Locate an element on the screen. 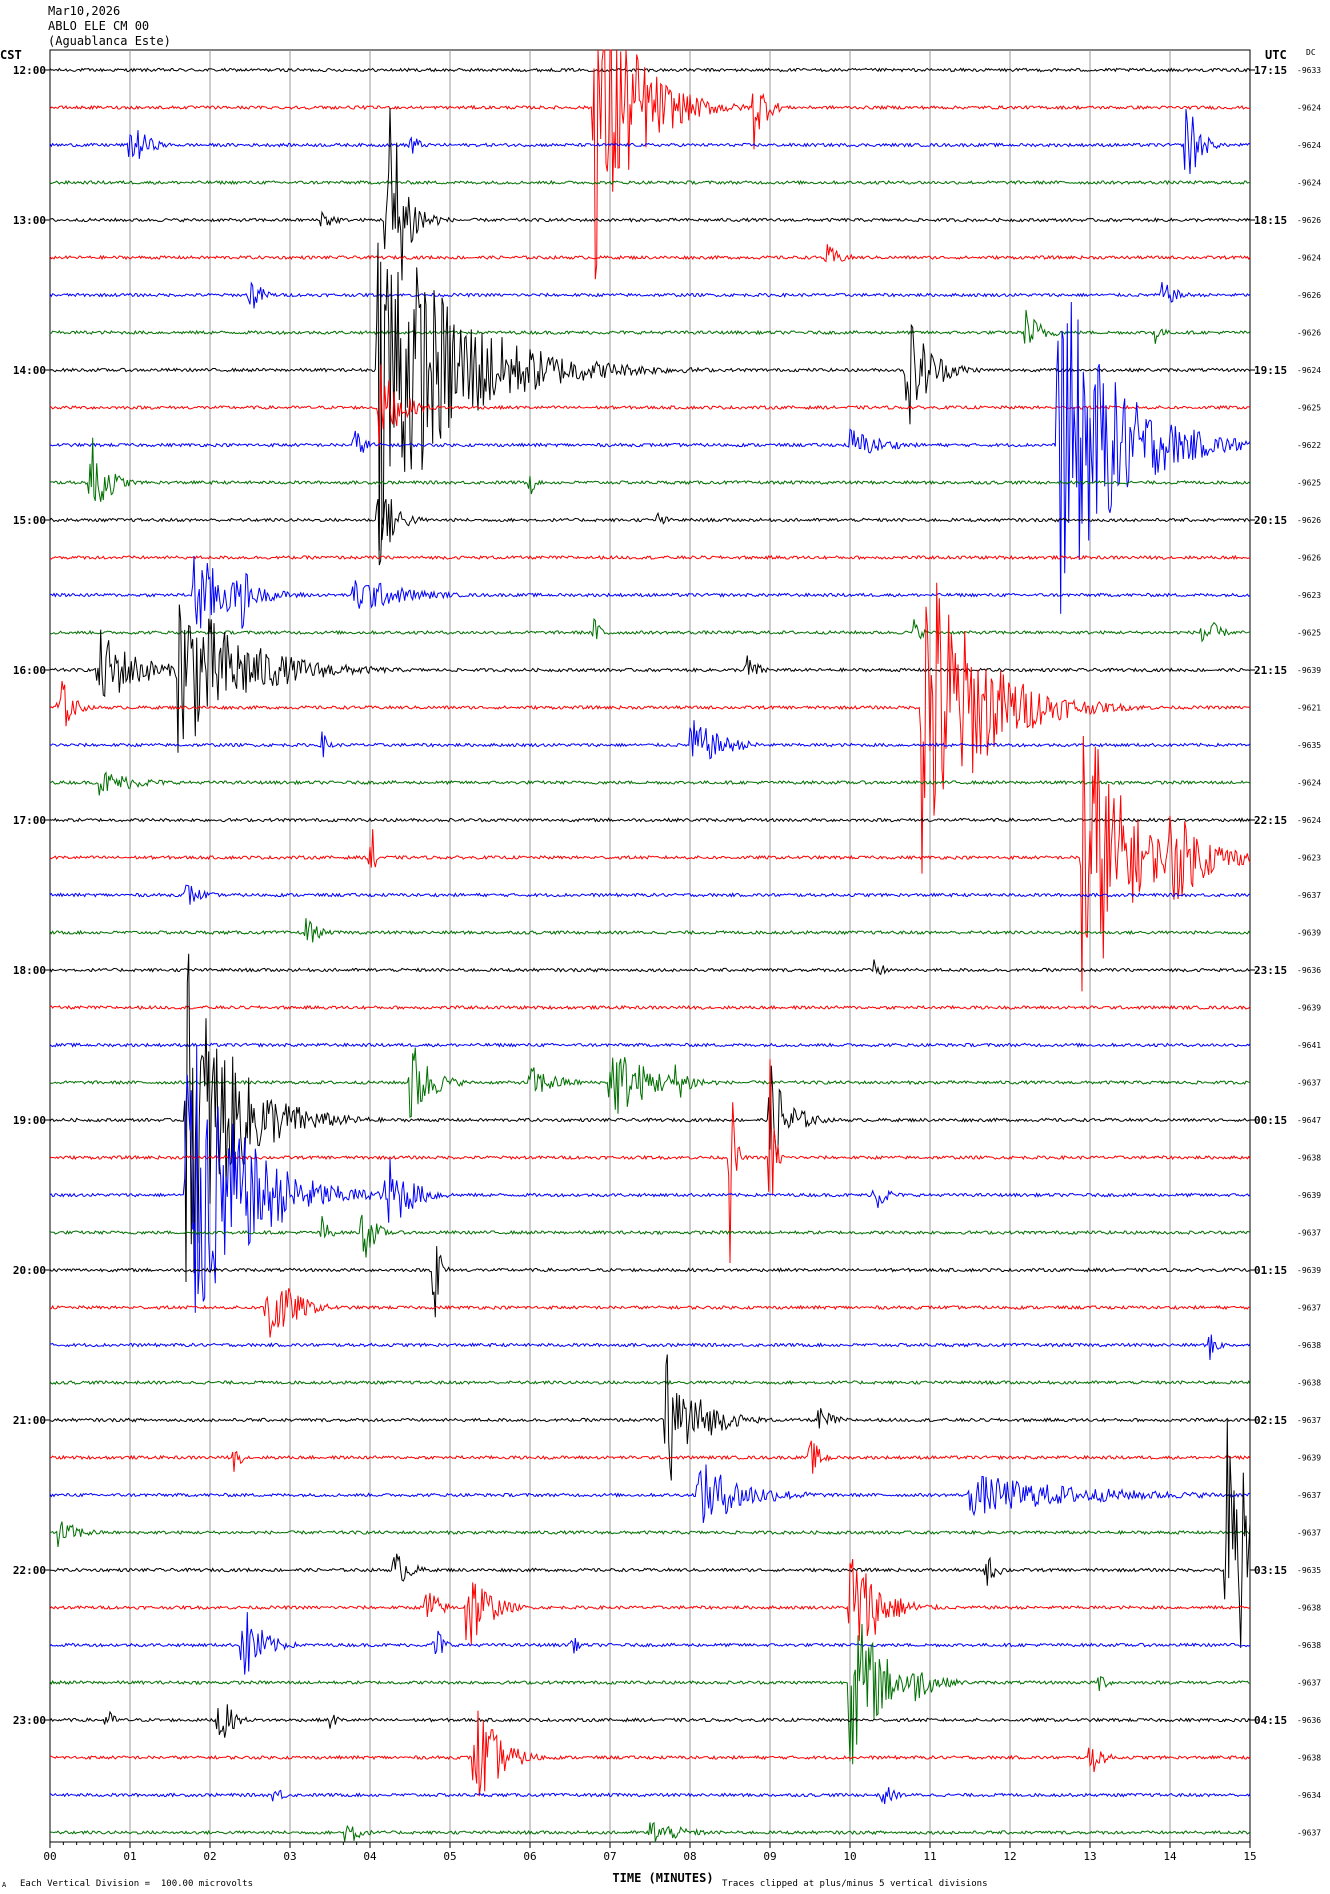  x-tick-label: 06 is located at coordinates (529, 1856).